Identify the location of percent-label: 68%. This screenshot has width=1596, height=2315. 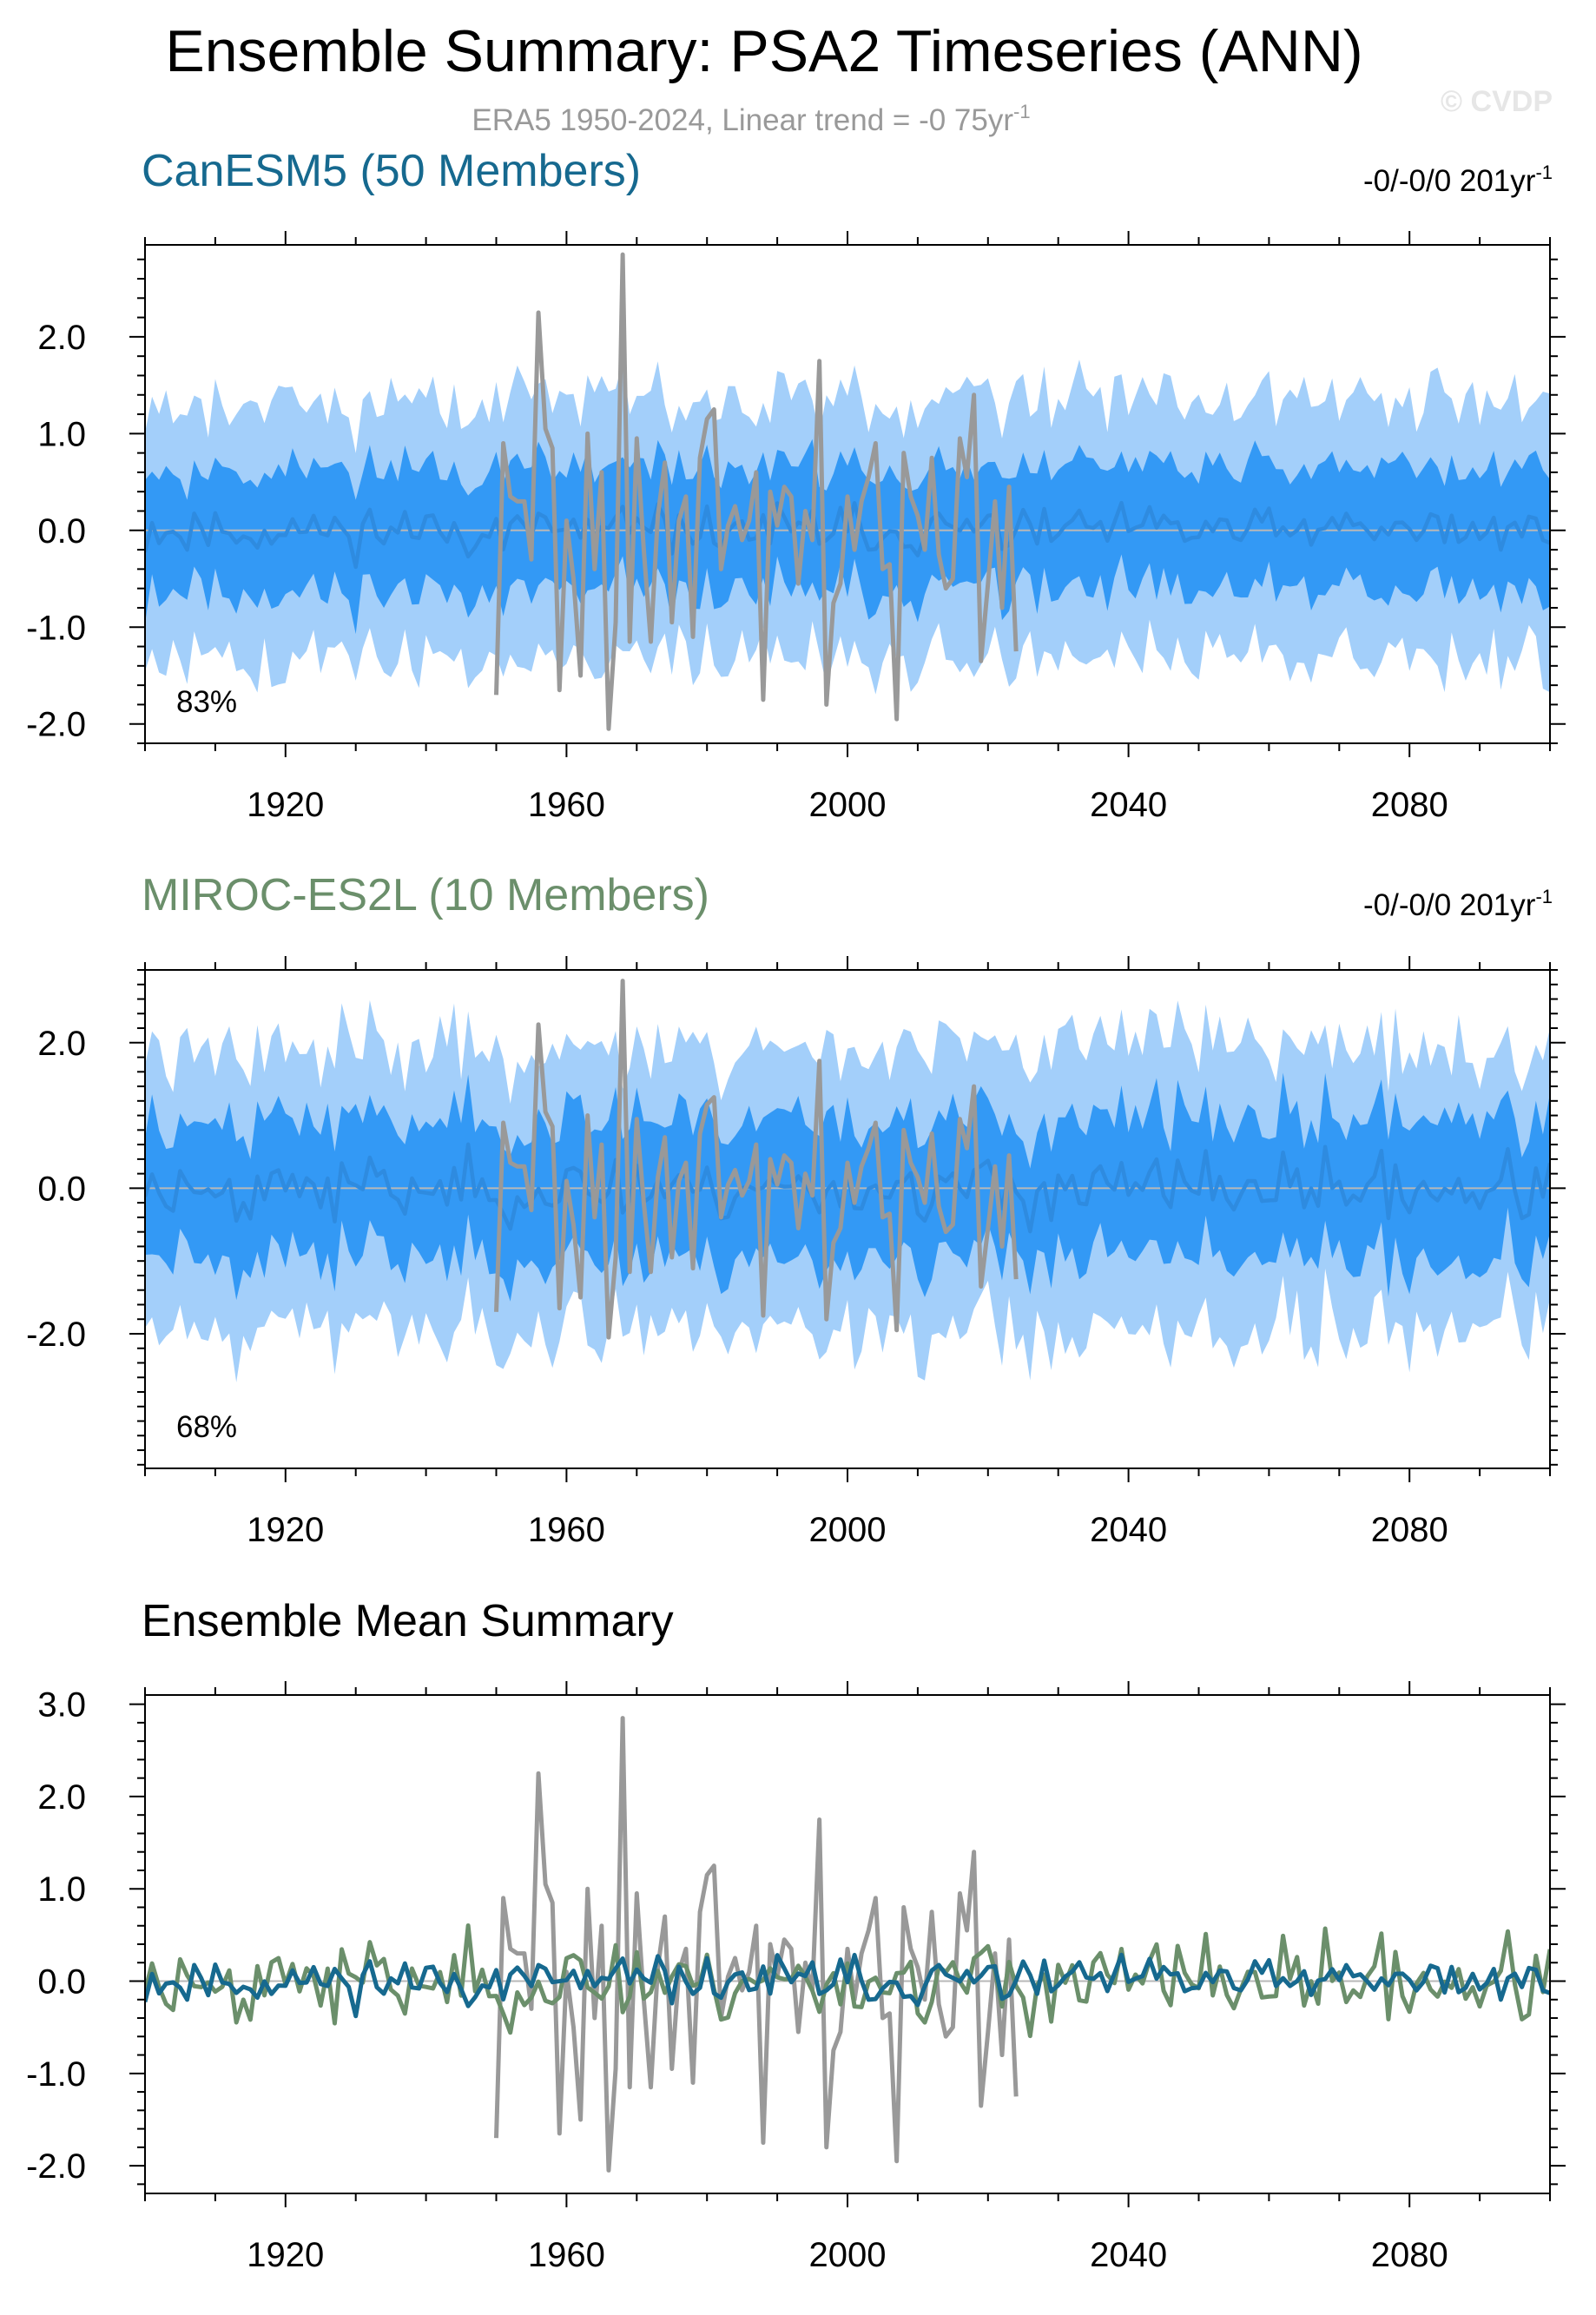
(206, 1427).